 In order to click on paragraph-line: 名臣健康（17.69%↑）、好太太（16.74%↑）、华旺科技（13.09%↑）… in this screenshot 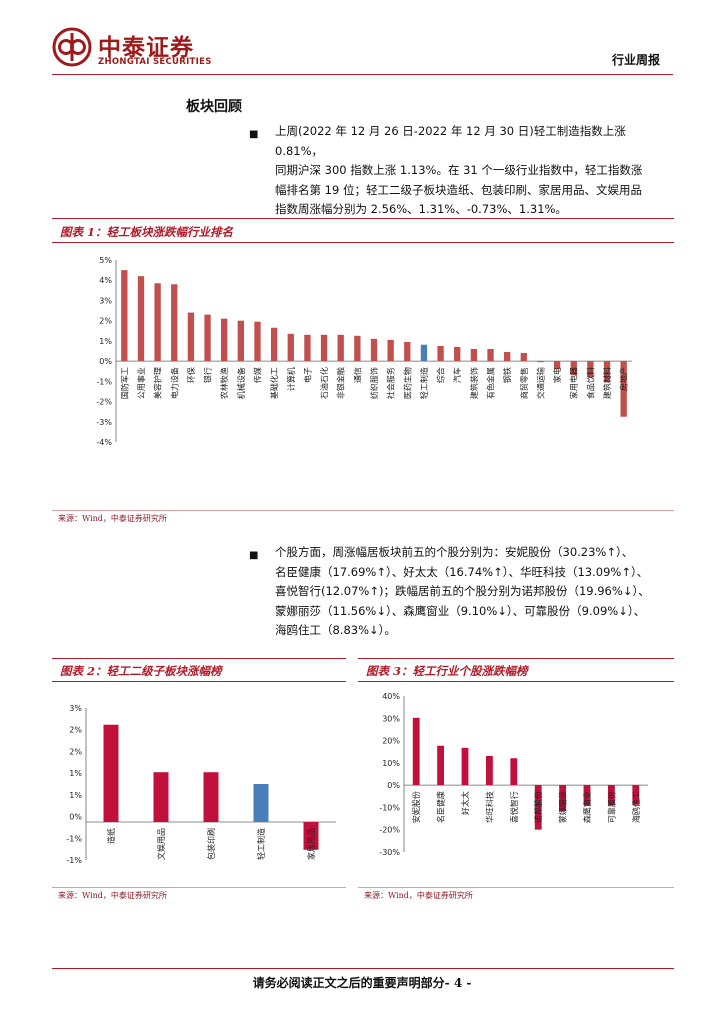, I will do `click(462, 571)`.